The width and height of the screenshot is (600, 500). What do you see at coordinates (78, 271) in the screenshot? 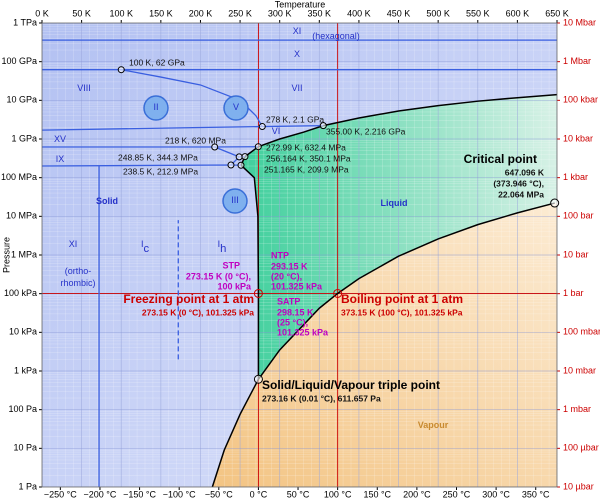
I see `region-label: (ortho-` at bounding box center [78, 271].